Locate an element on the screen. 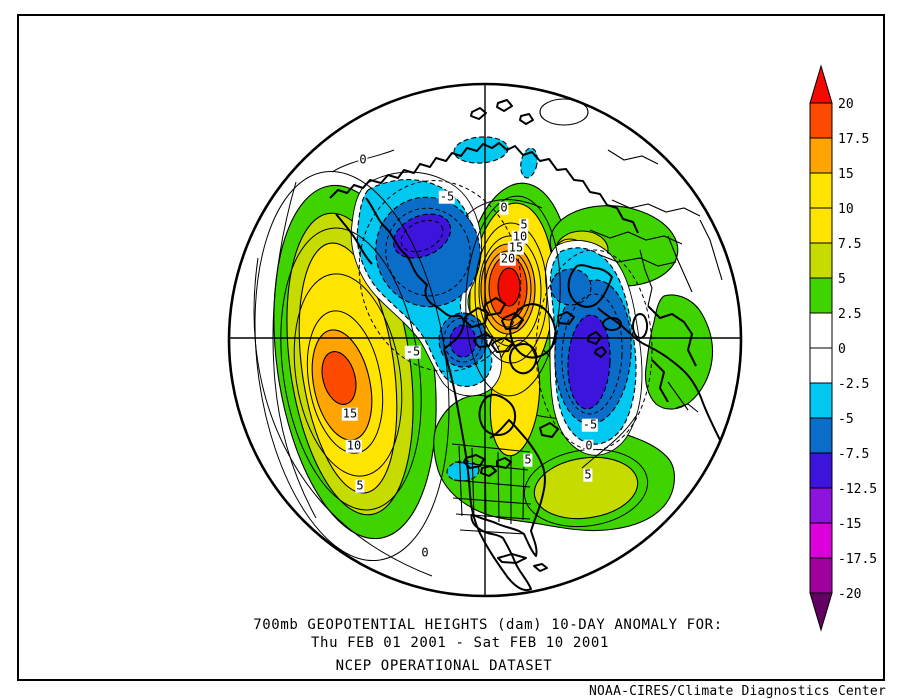 The width and height of the screenshot is (904, 699). colorbar-arrow-bottom is located at coordinates (821, 612).